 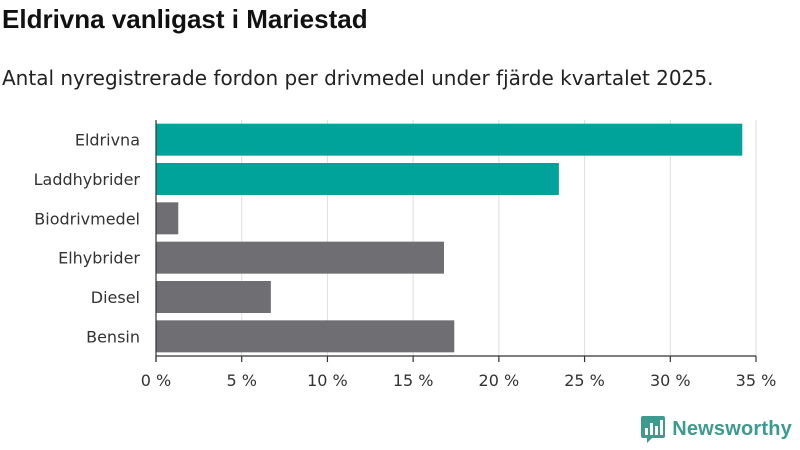 I want to click on x-tick-label: 15 %, so click(x=413, y=380).